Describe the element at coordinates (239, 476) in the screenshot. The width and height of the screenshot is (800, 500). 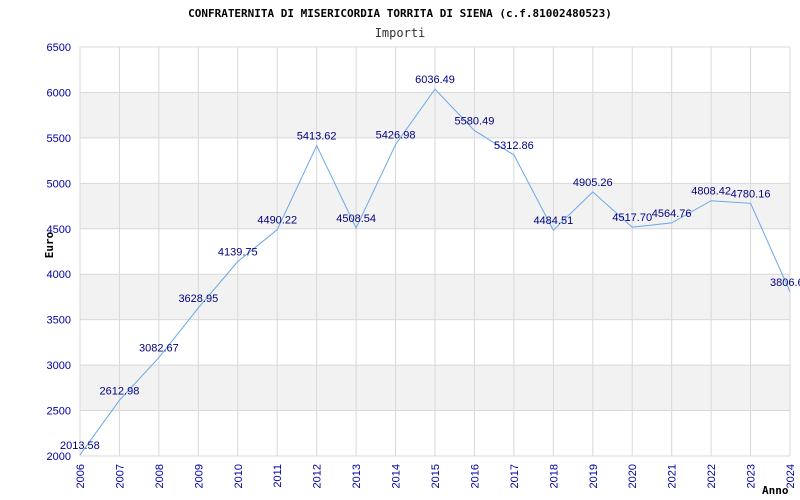
I see `x-tick-label: 2010` at that location.